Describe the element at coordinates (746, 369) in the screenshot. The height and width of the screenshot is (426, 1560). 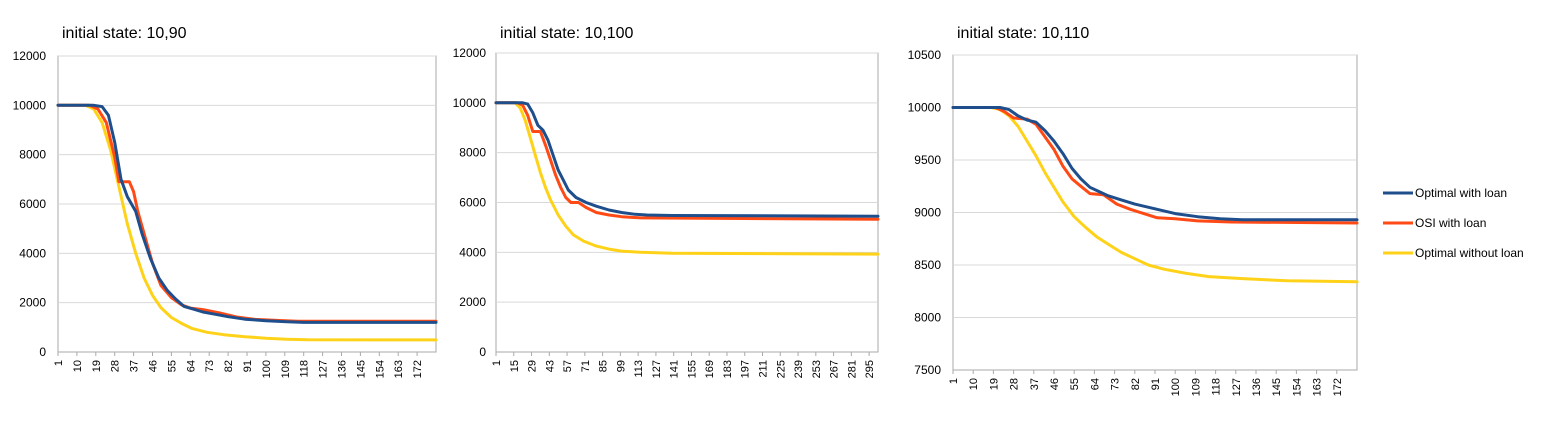
I see `x-tick-label: 197` at that location.